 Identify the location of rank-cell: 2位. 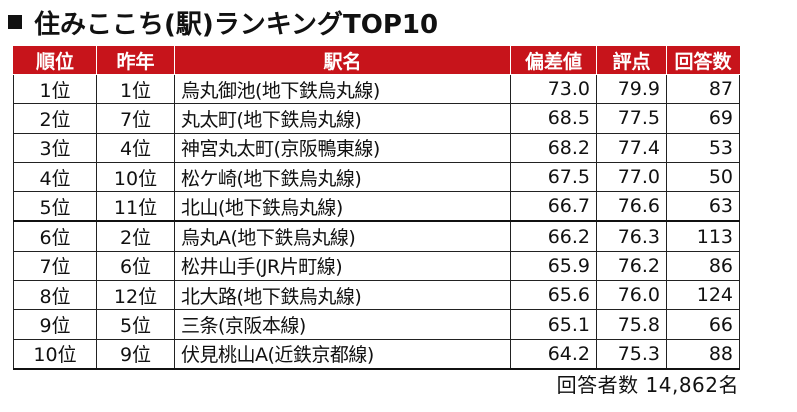
(55, 118).